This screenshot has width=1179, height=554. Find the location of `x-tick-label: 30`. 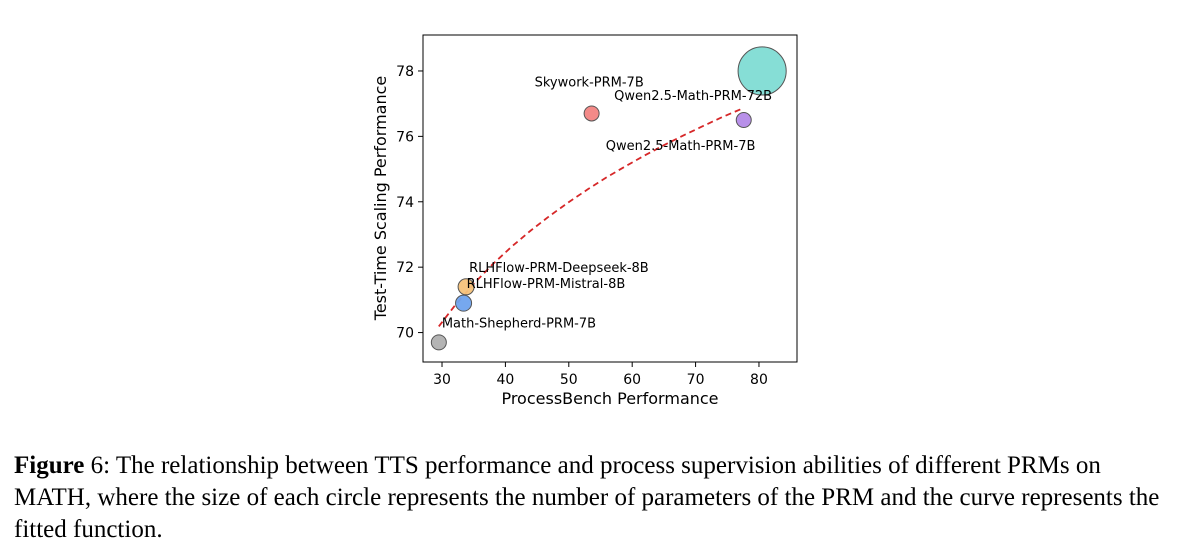

x-tick-label: 30 is located at coordinates (442, 380).